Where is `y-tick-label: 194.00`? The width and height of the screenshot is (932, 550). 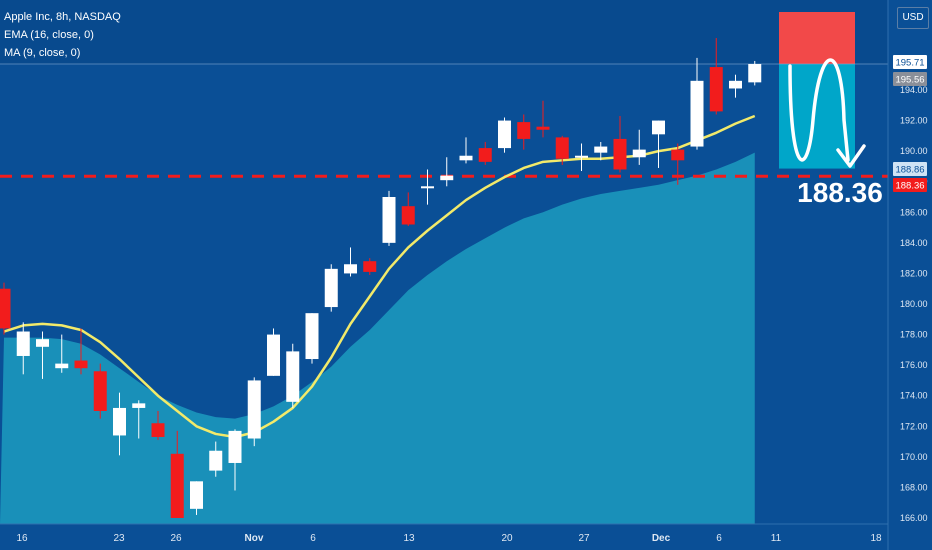 y-tick-label: 194.00 is located at coordinates (914, 90).